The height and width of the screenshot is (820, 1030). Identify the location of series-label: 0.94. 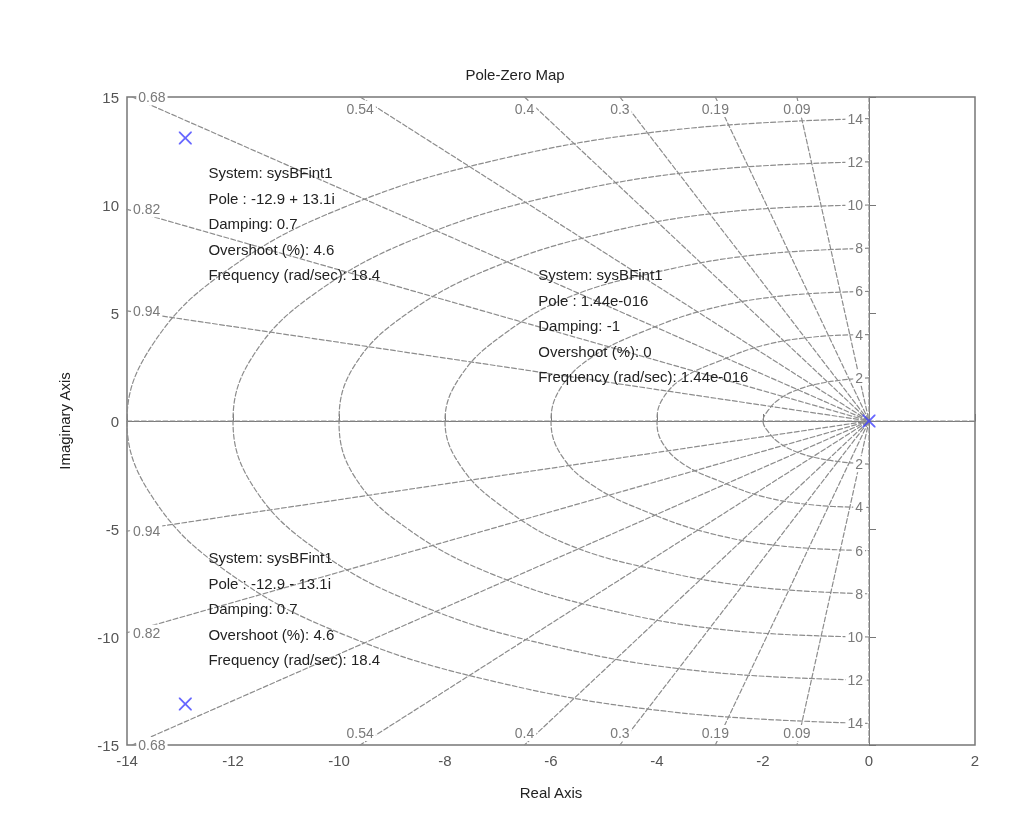
(147, 310).